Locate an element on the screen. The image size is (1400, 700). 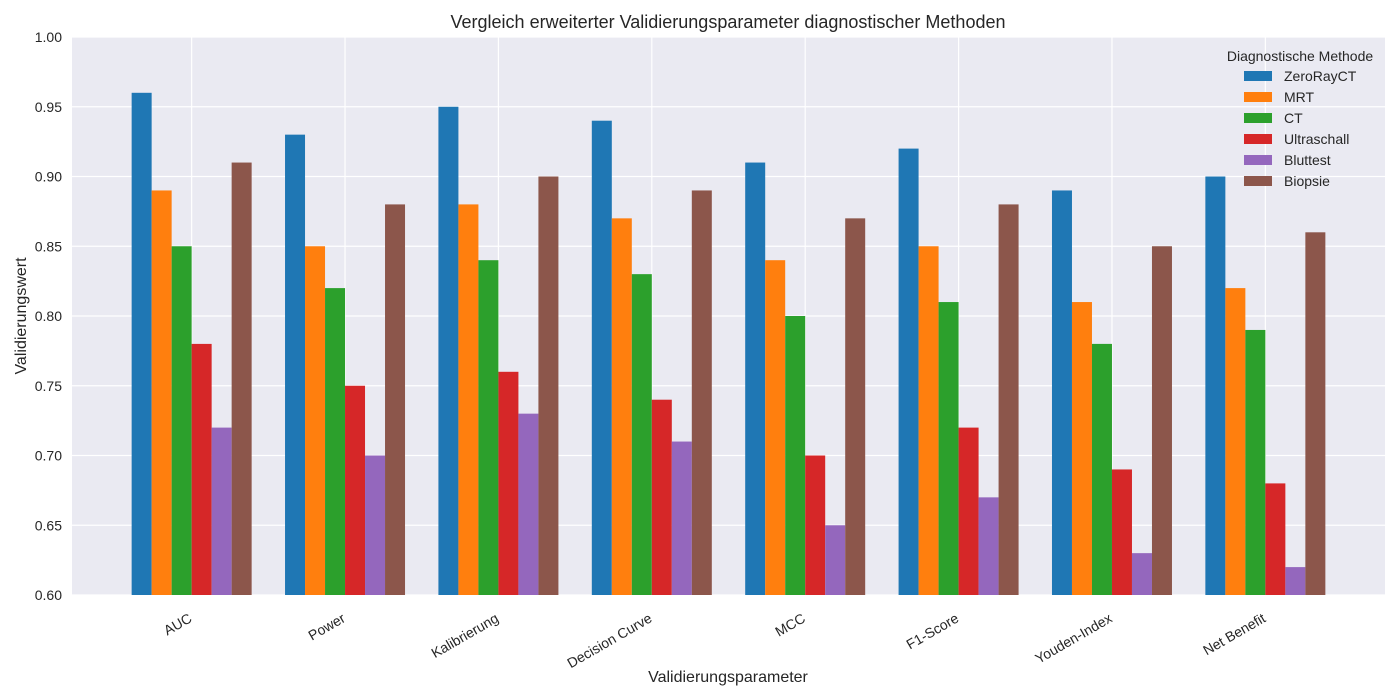
legend-label: ZeroRayCT is located at coordinates (1320, 76).